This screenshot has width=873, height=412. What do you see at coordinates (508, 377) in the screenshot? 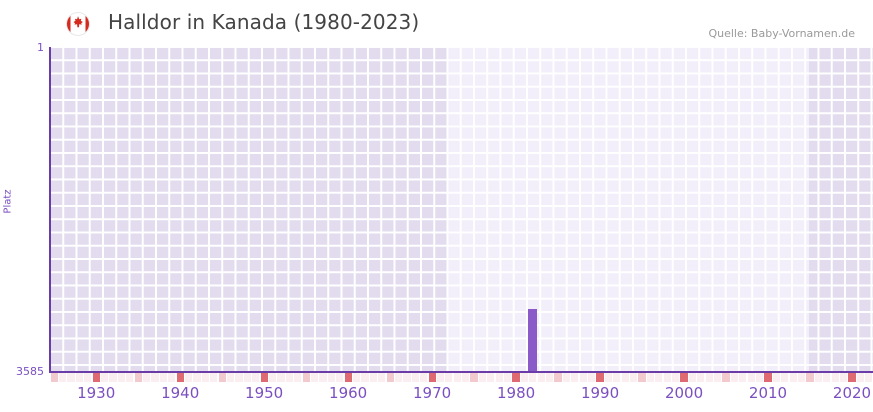
I see `x-tick-1979` at bounding box center [508, 377].